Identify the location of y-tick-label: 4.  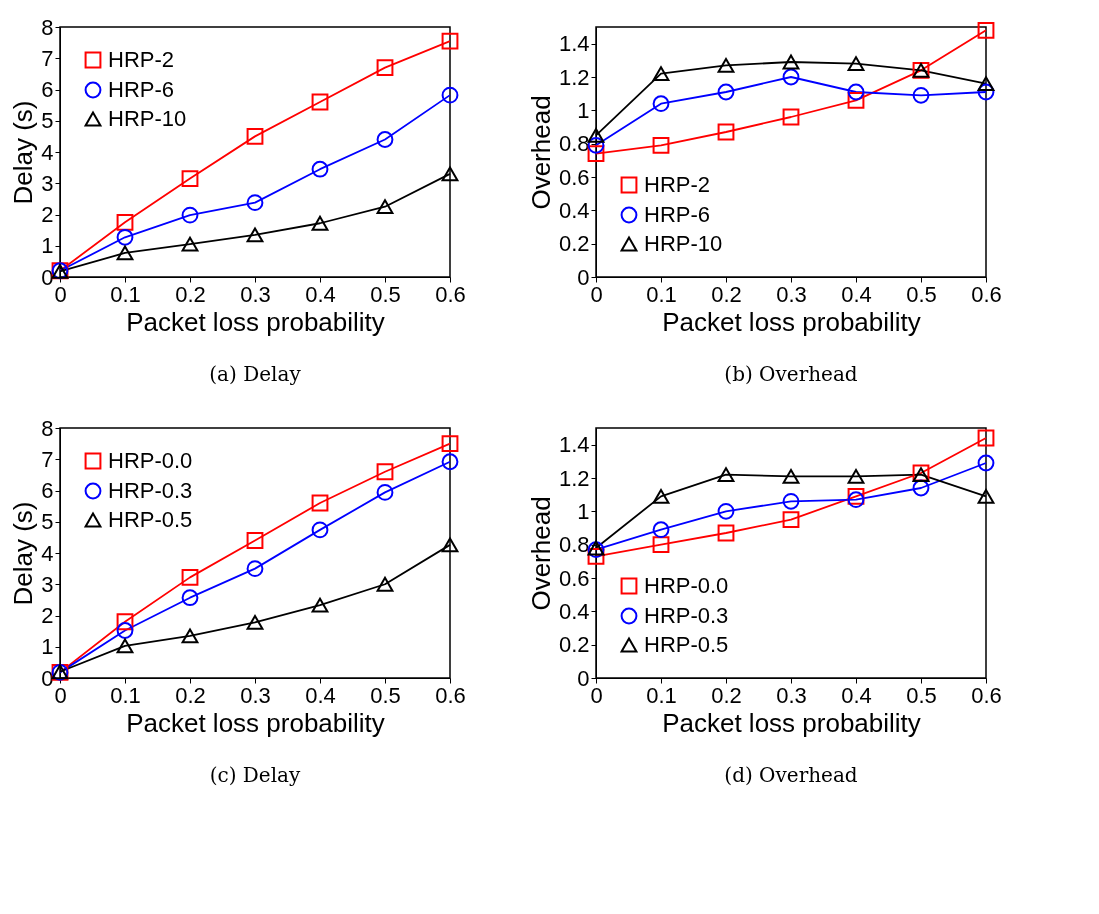
(47, 553).